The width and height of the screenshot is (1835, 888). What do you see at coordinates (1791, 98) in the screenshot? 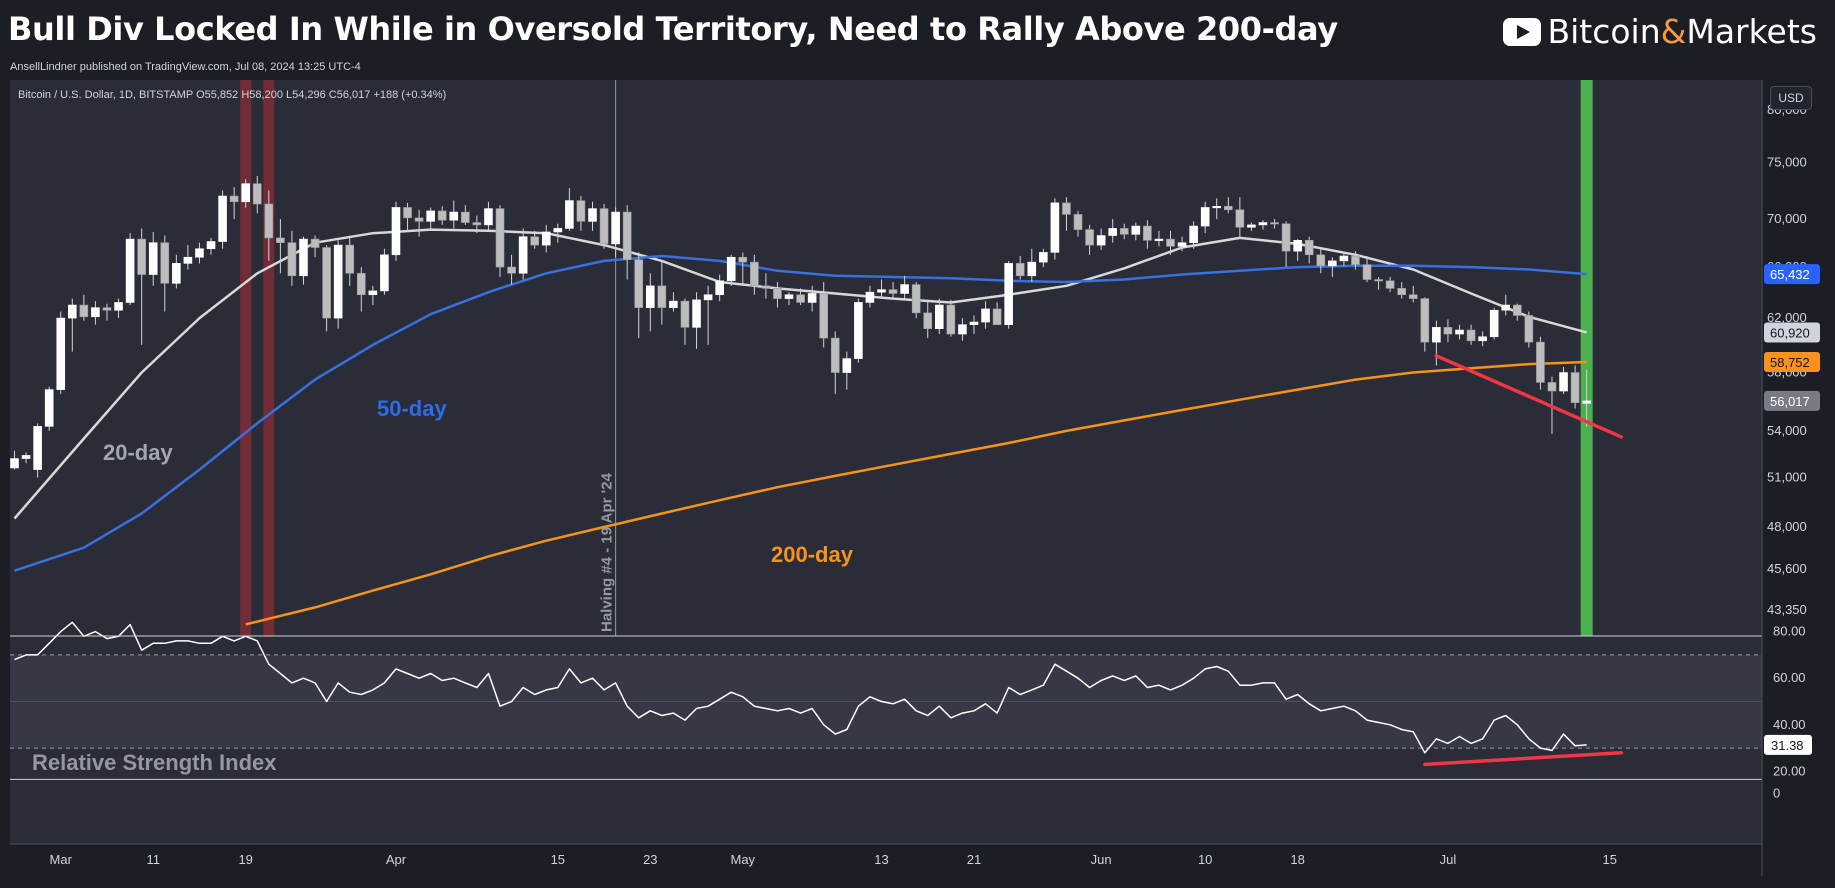
I see `currency-button: USD` at bounding box center [1791, 98].